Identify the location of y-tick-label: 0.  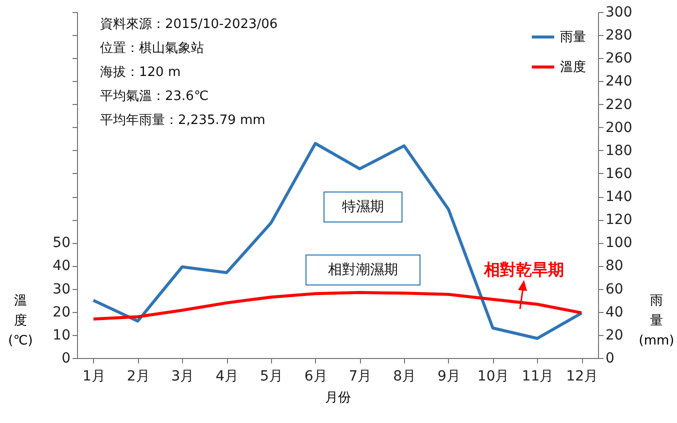
(66, 358).